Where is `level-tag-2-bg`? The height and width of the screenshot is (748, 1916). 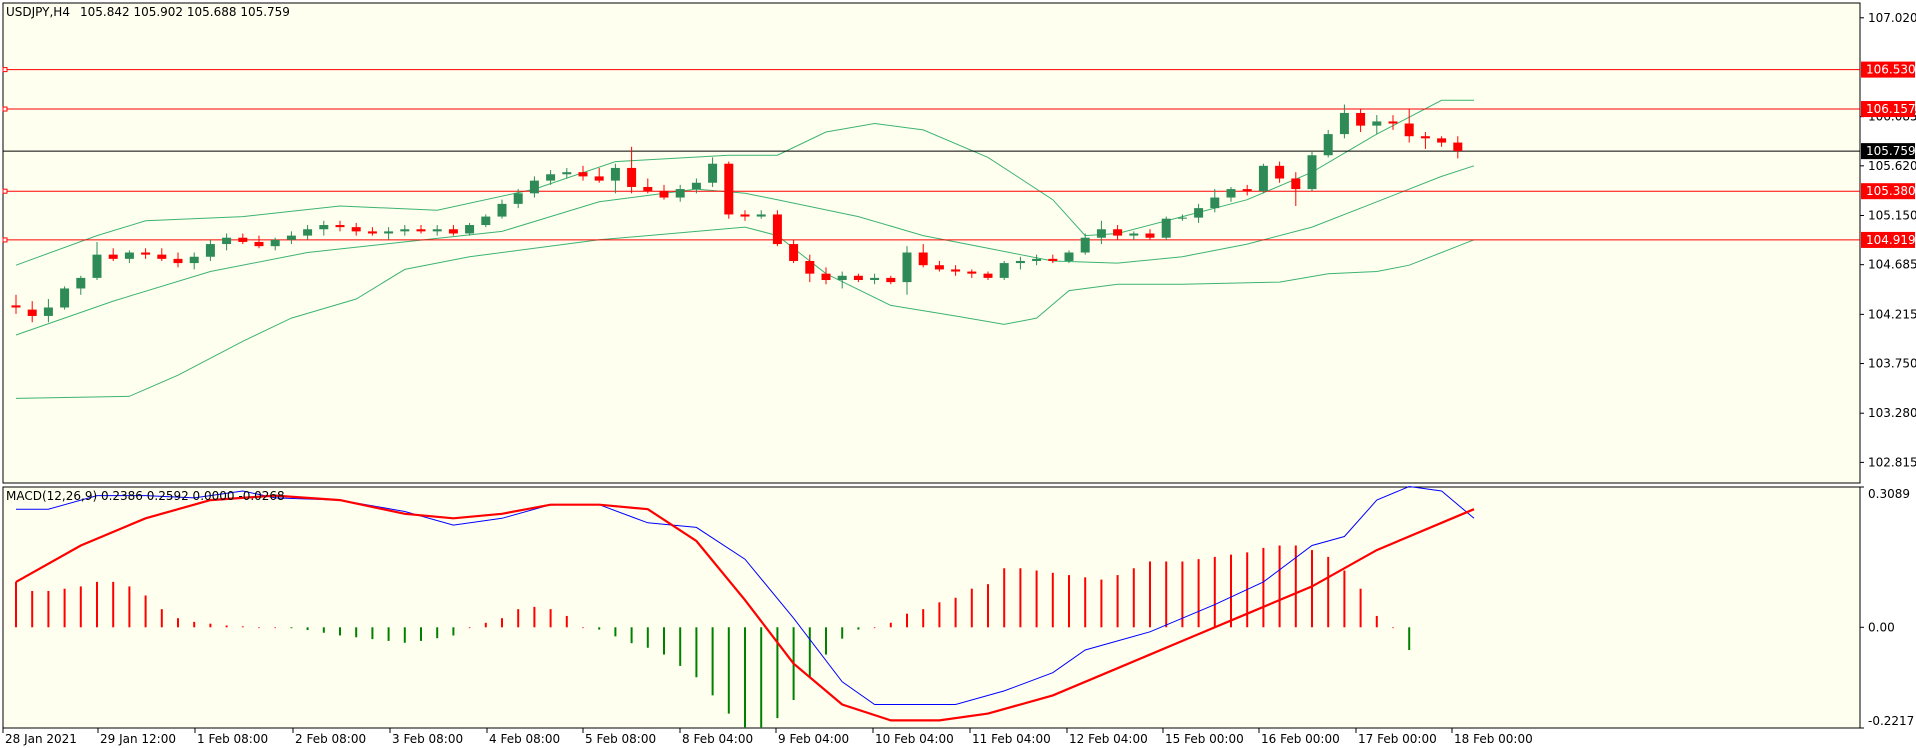 level-tag-2-bg is located at coordinates (1888, 191).